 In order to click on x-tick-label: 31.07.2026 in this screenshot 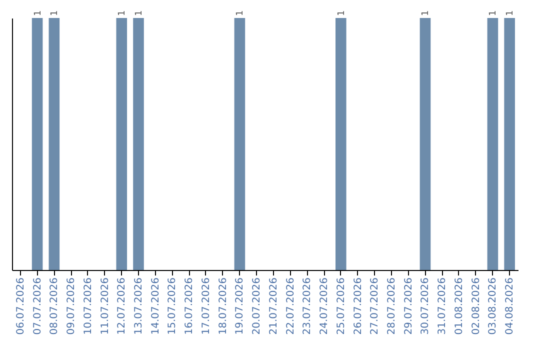, I will do `click(442, 306)`.